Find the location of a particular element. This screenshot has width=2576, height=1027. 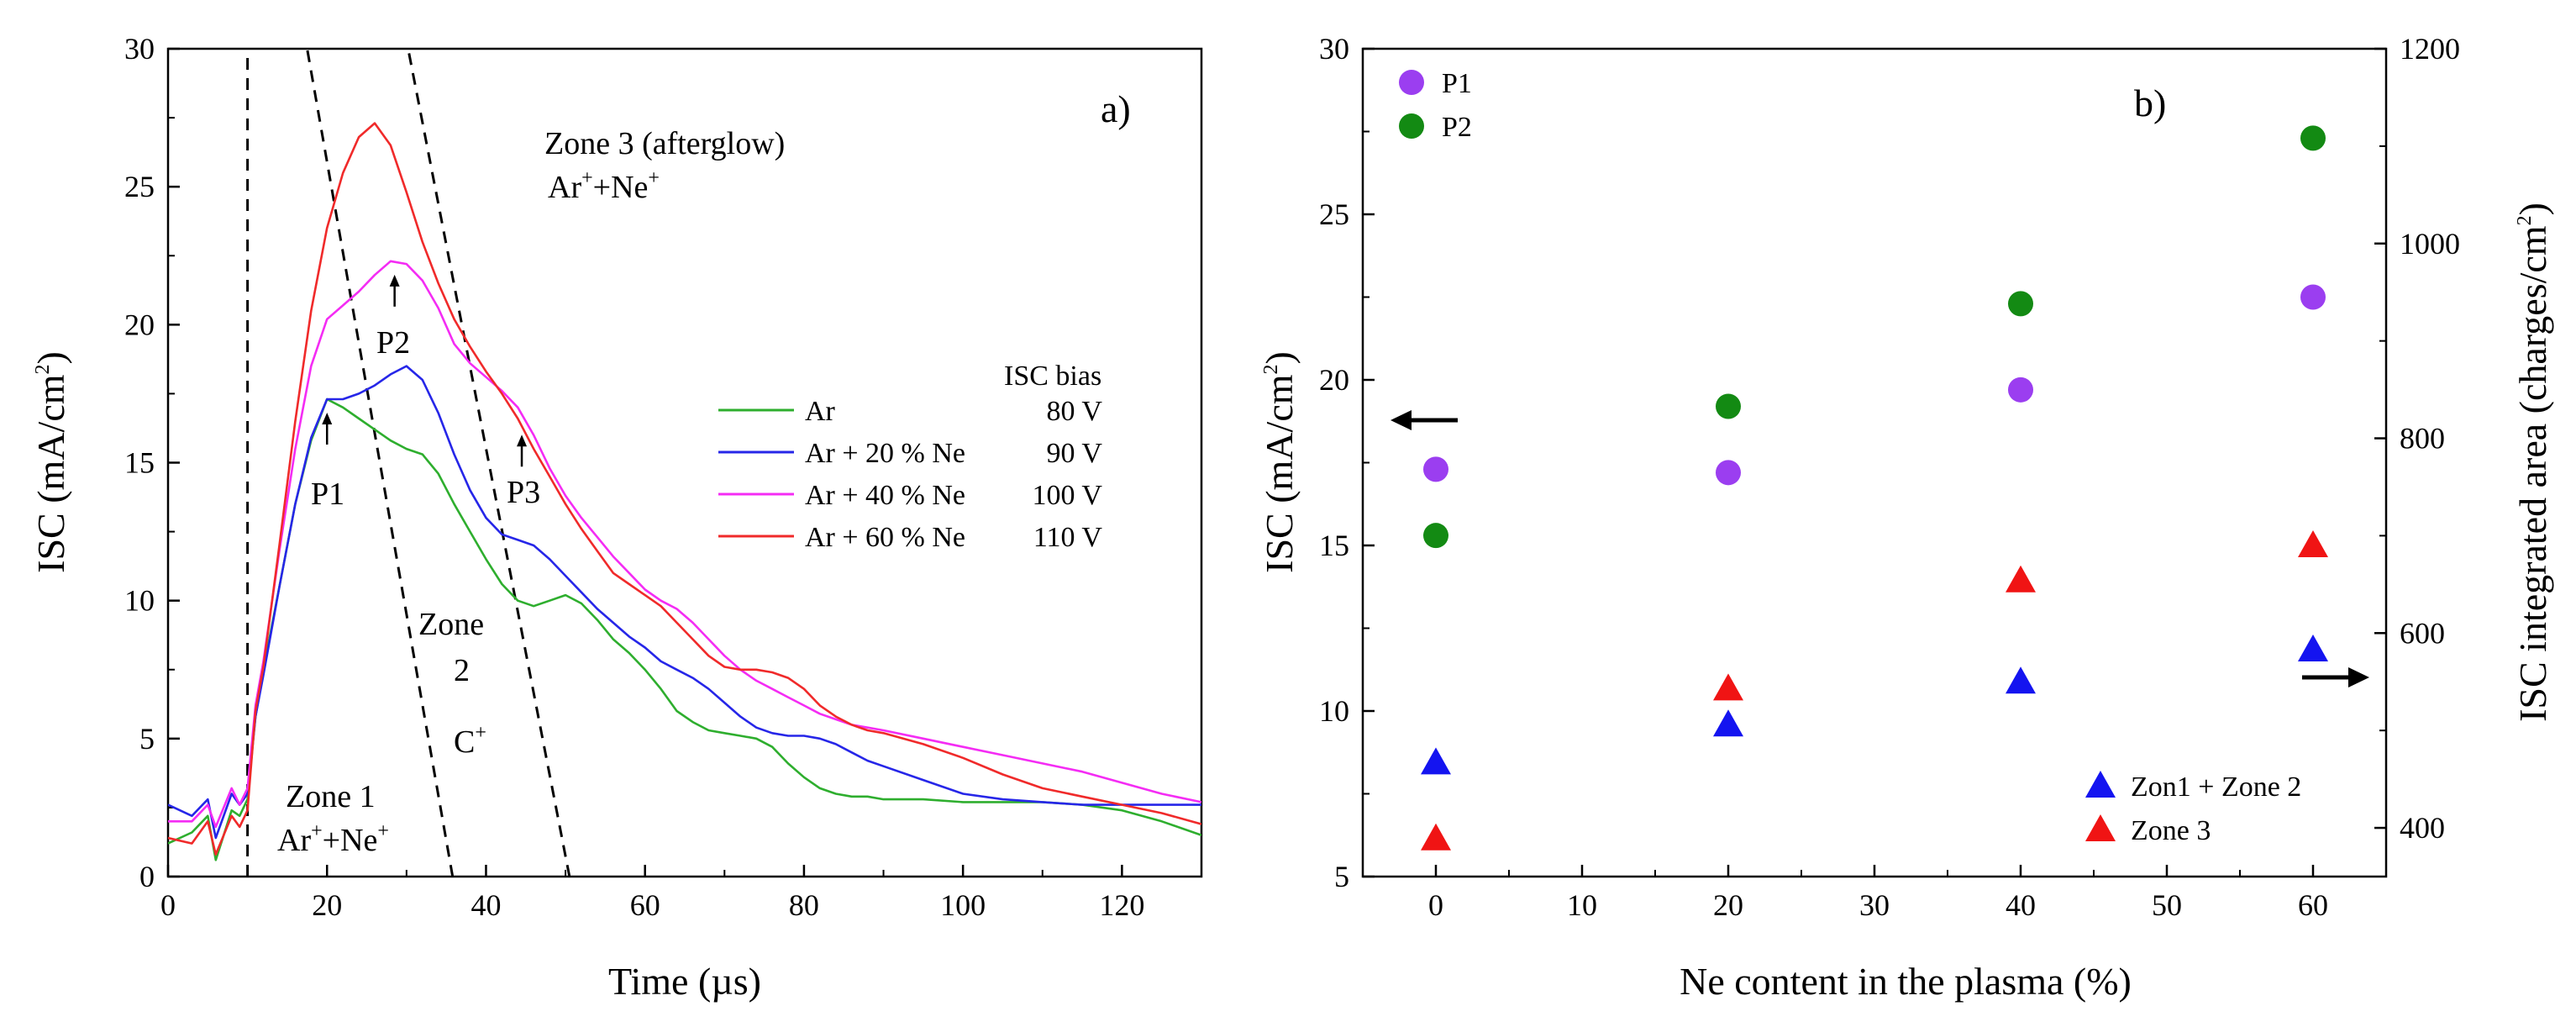

peak-arrows is located at coordinates (425, 370).